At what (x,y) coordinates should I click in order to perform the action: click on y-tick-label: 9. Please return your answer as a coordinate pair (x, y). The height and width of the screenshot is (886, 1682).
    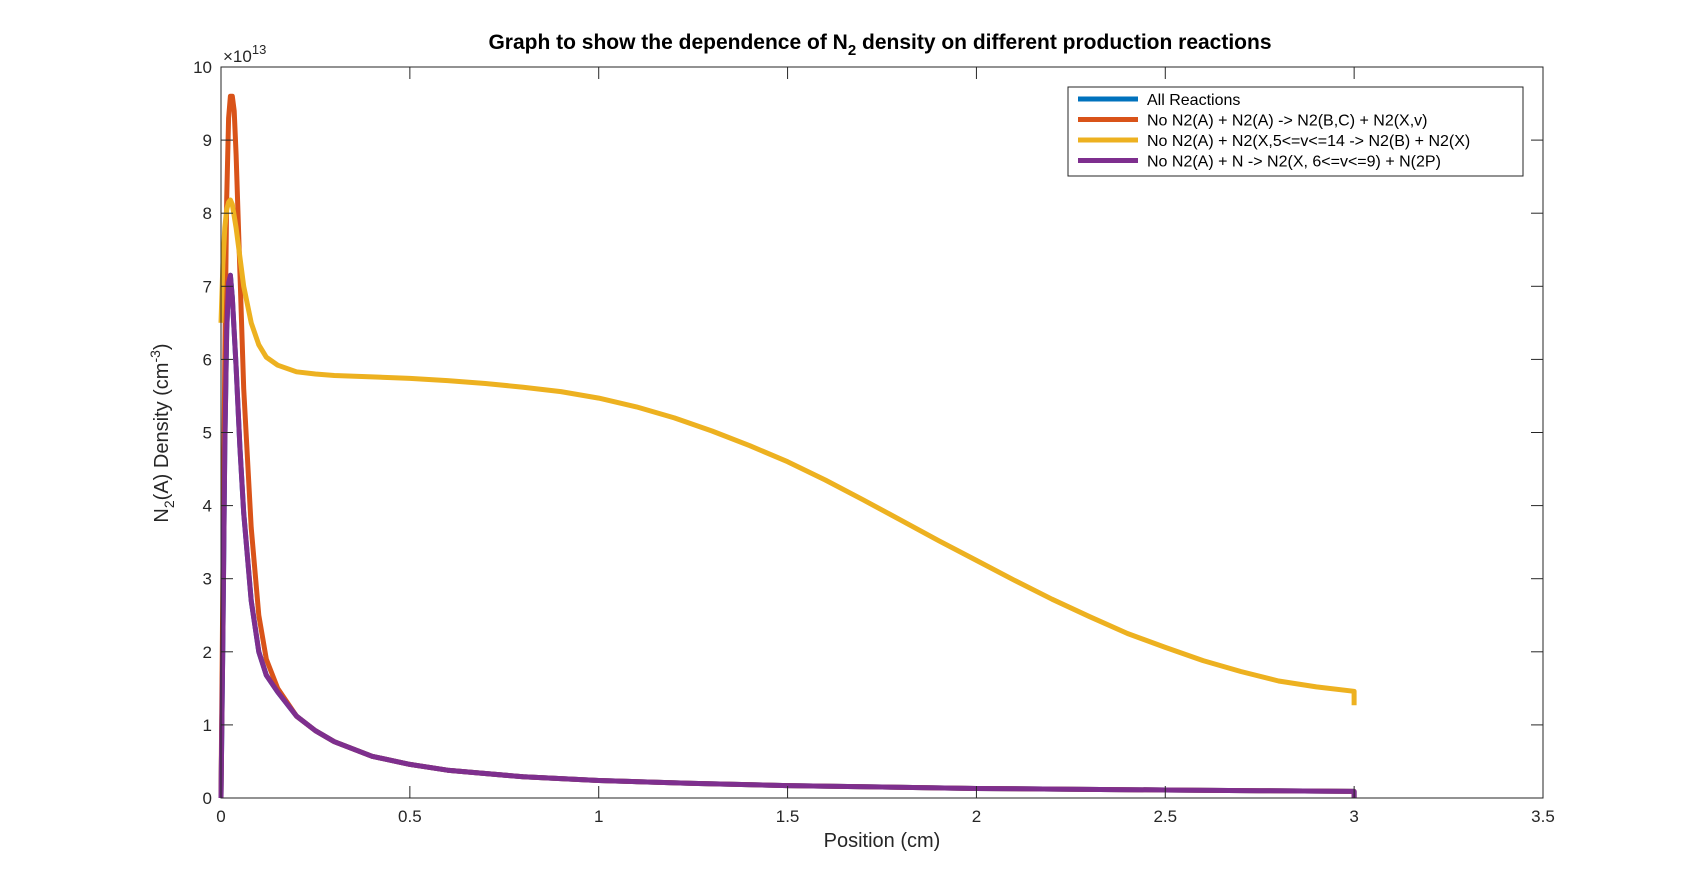
    Looking at the image, I should click on (207, 140).